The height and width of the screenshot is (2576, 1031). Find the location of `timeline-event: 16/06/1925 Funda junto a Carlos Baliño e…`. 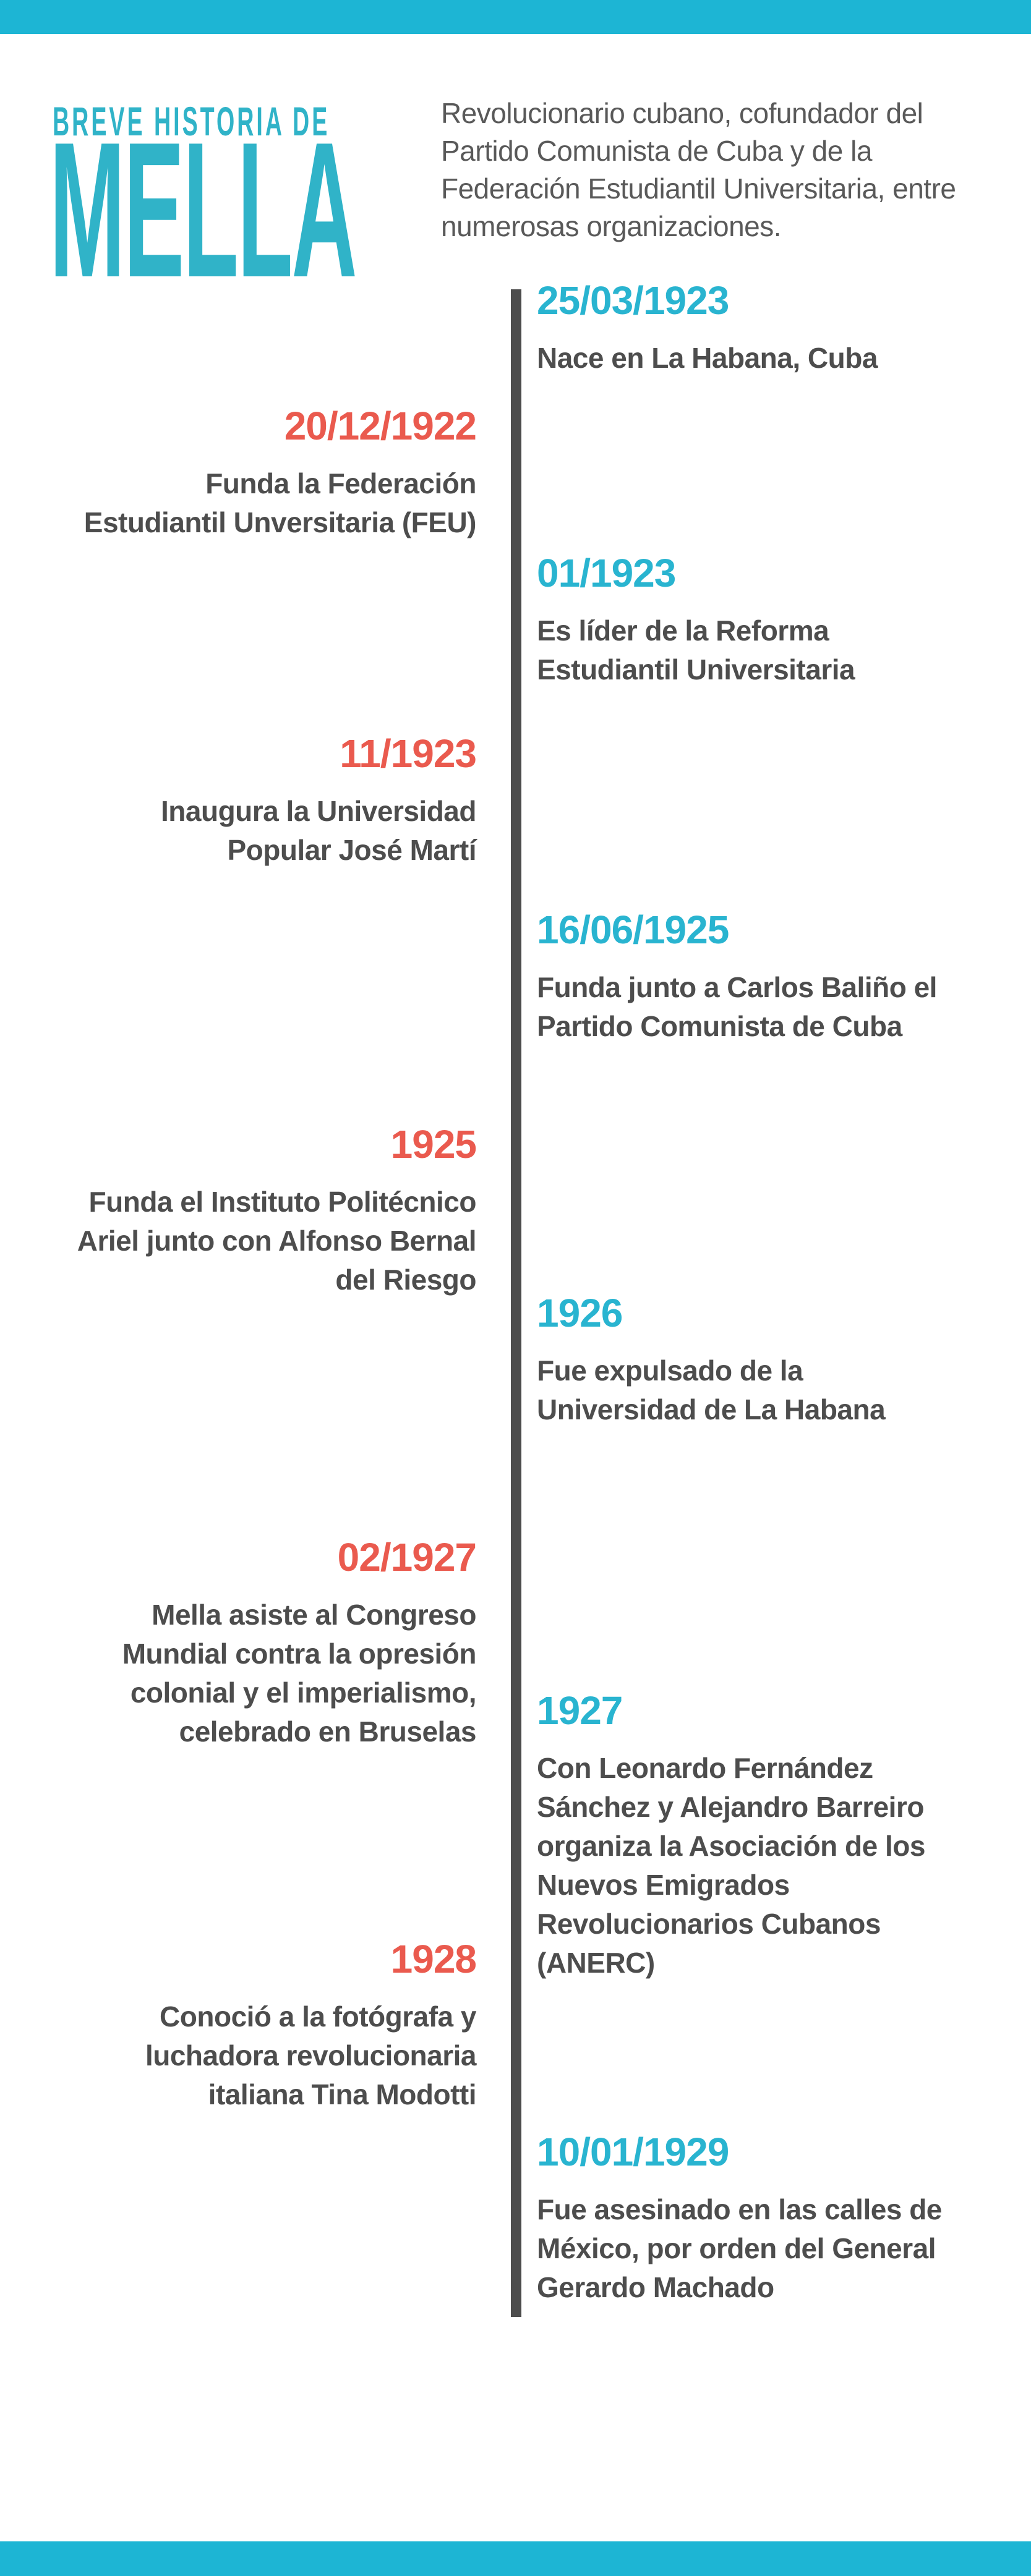

timeline-event: 16/06/1925 Funda junto a Carlos Baliño e… is located at coordinates (761, 976).